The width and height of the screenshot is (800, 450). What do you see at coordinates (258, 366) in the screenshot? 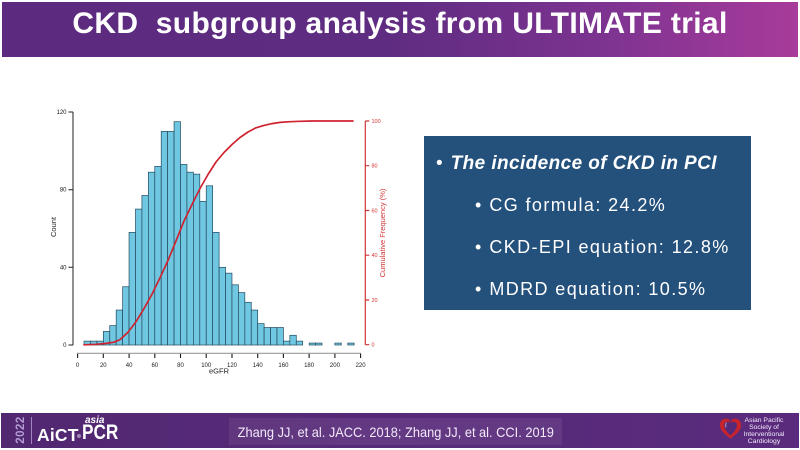
I see `svg-text: 140` at bounding box center [258, 366].